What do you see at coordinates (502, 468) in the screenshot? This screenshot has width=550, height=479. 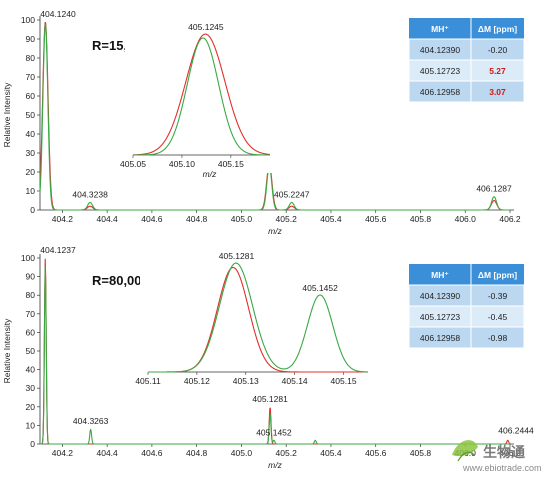 I see `watermark-url: www.ebiotrade.com` at bounding box center [502, 468].